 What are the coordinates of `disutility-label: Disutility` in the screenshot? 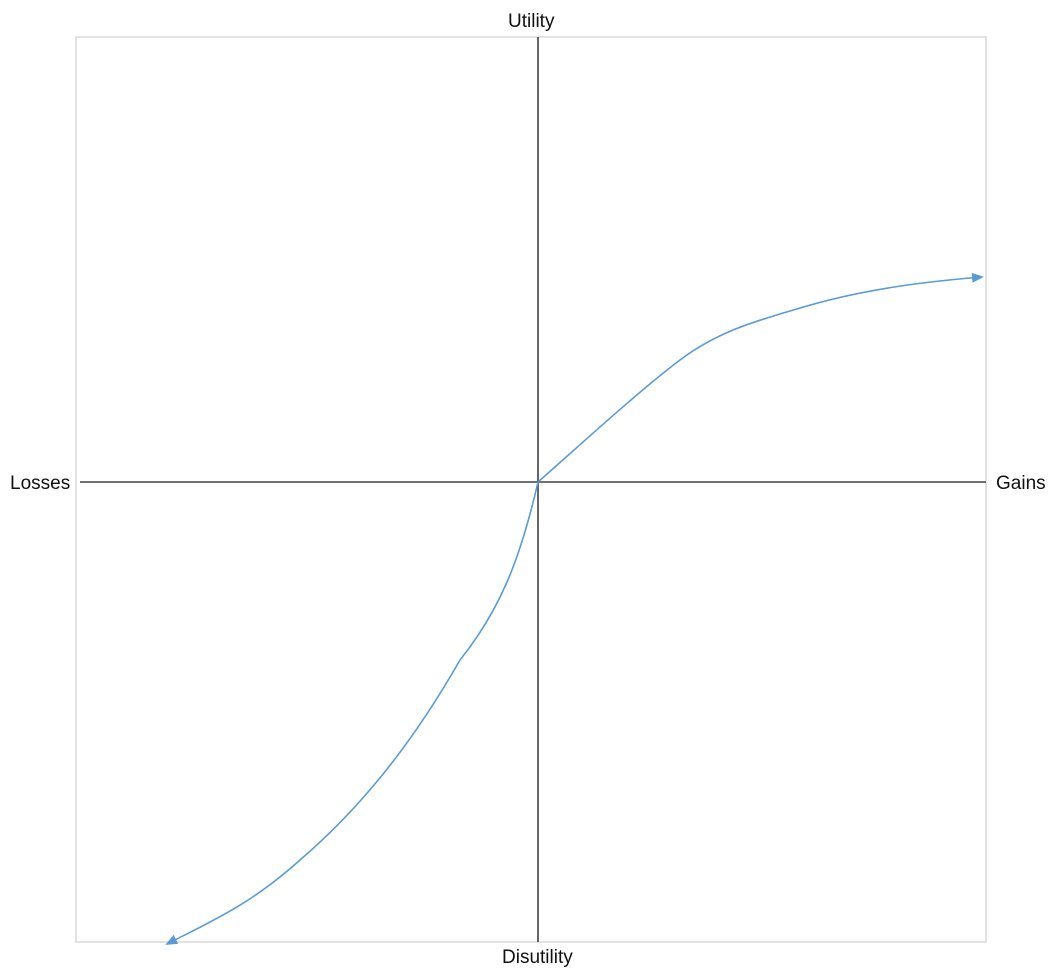 It's located at (537, 957).